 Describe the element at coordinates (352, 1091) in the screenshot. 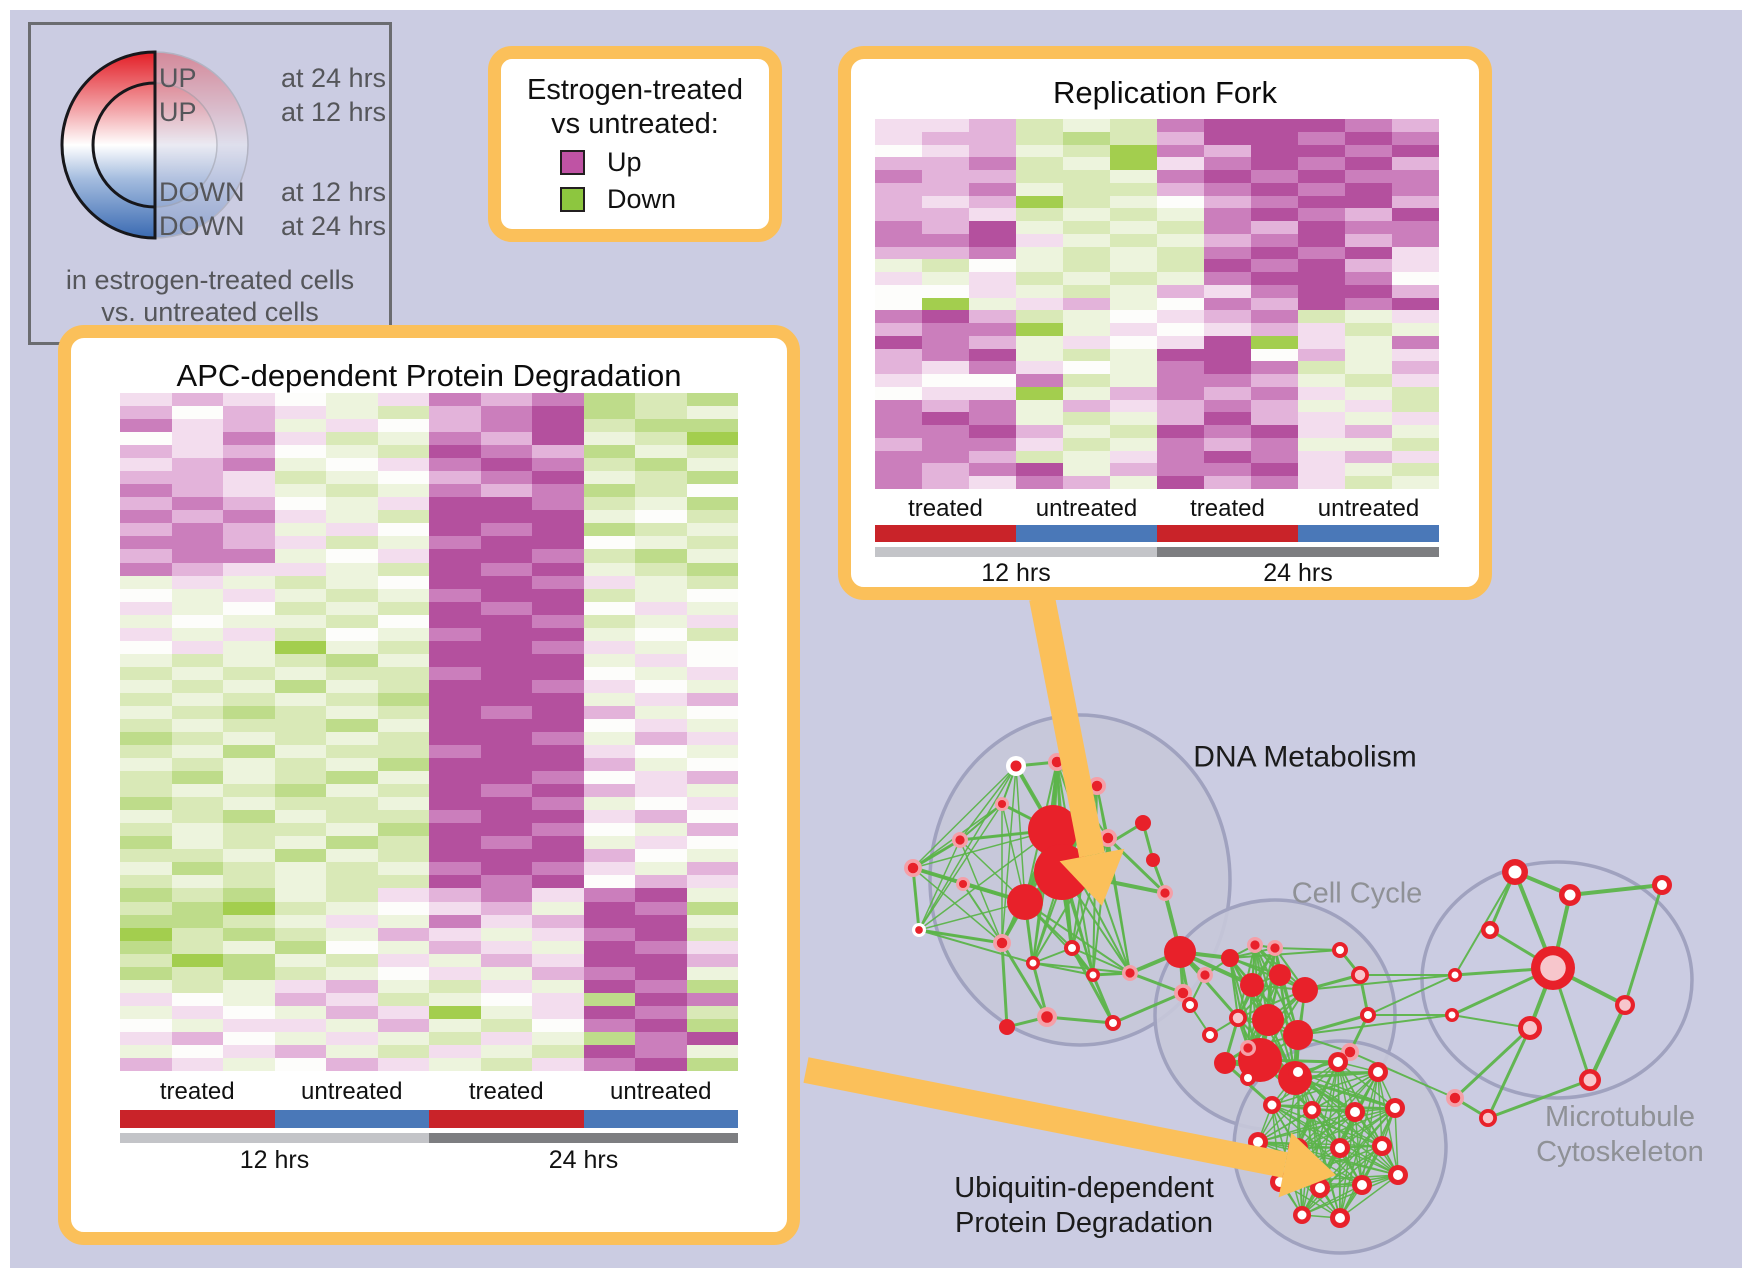

I see `treatment-group-label: untreated` at that location.